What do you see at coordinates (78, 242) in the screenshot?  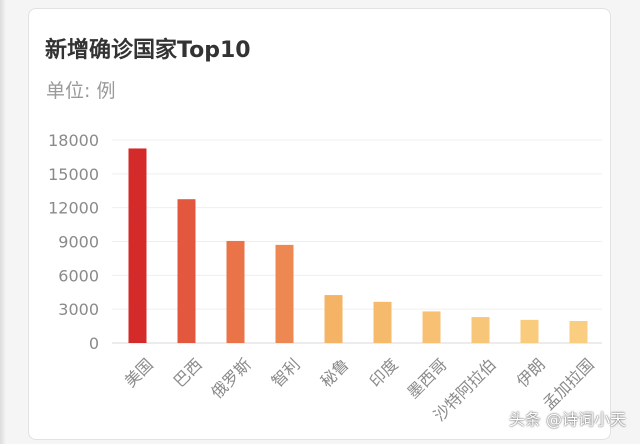 I see `y-tick-label: 9000` at bounding box center [78, 242].